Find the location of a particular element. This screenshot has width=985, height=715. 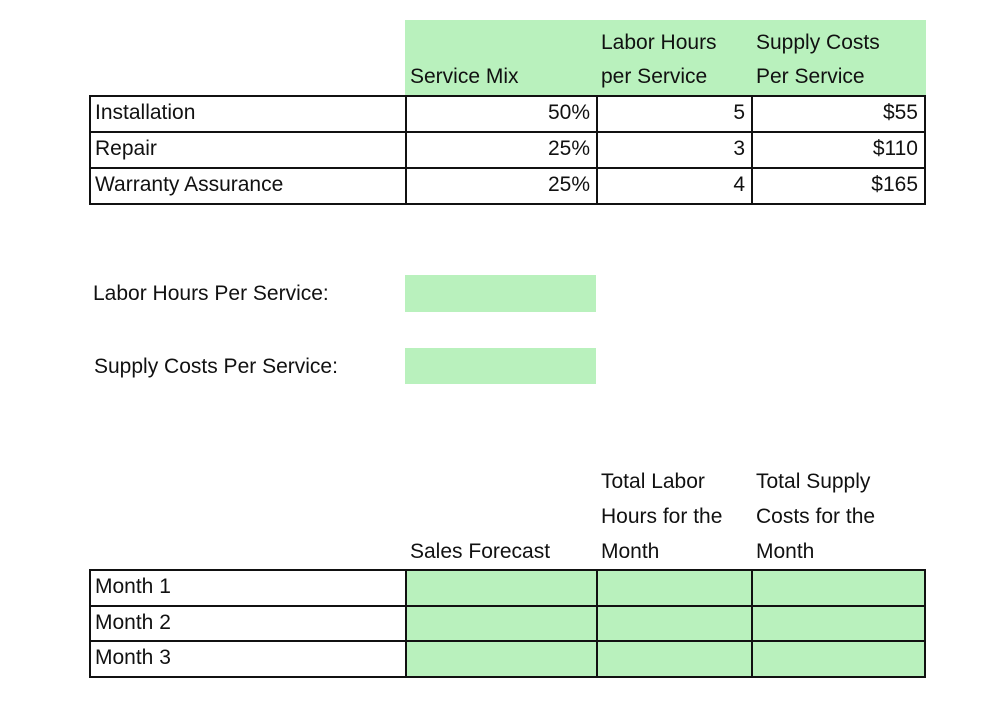

month-label-cell: Month 2 is located at coordinates (248, 623).